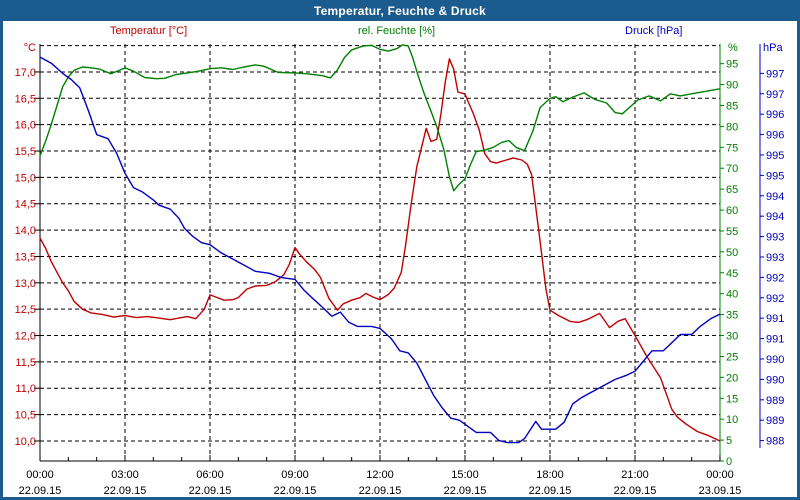 The image size is (800, 500). I want to click on humidity-tick-label: 95, so click(732, 65).